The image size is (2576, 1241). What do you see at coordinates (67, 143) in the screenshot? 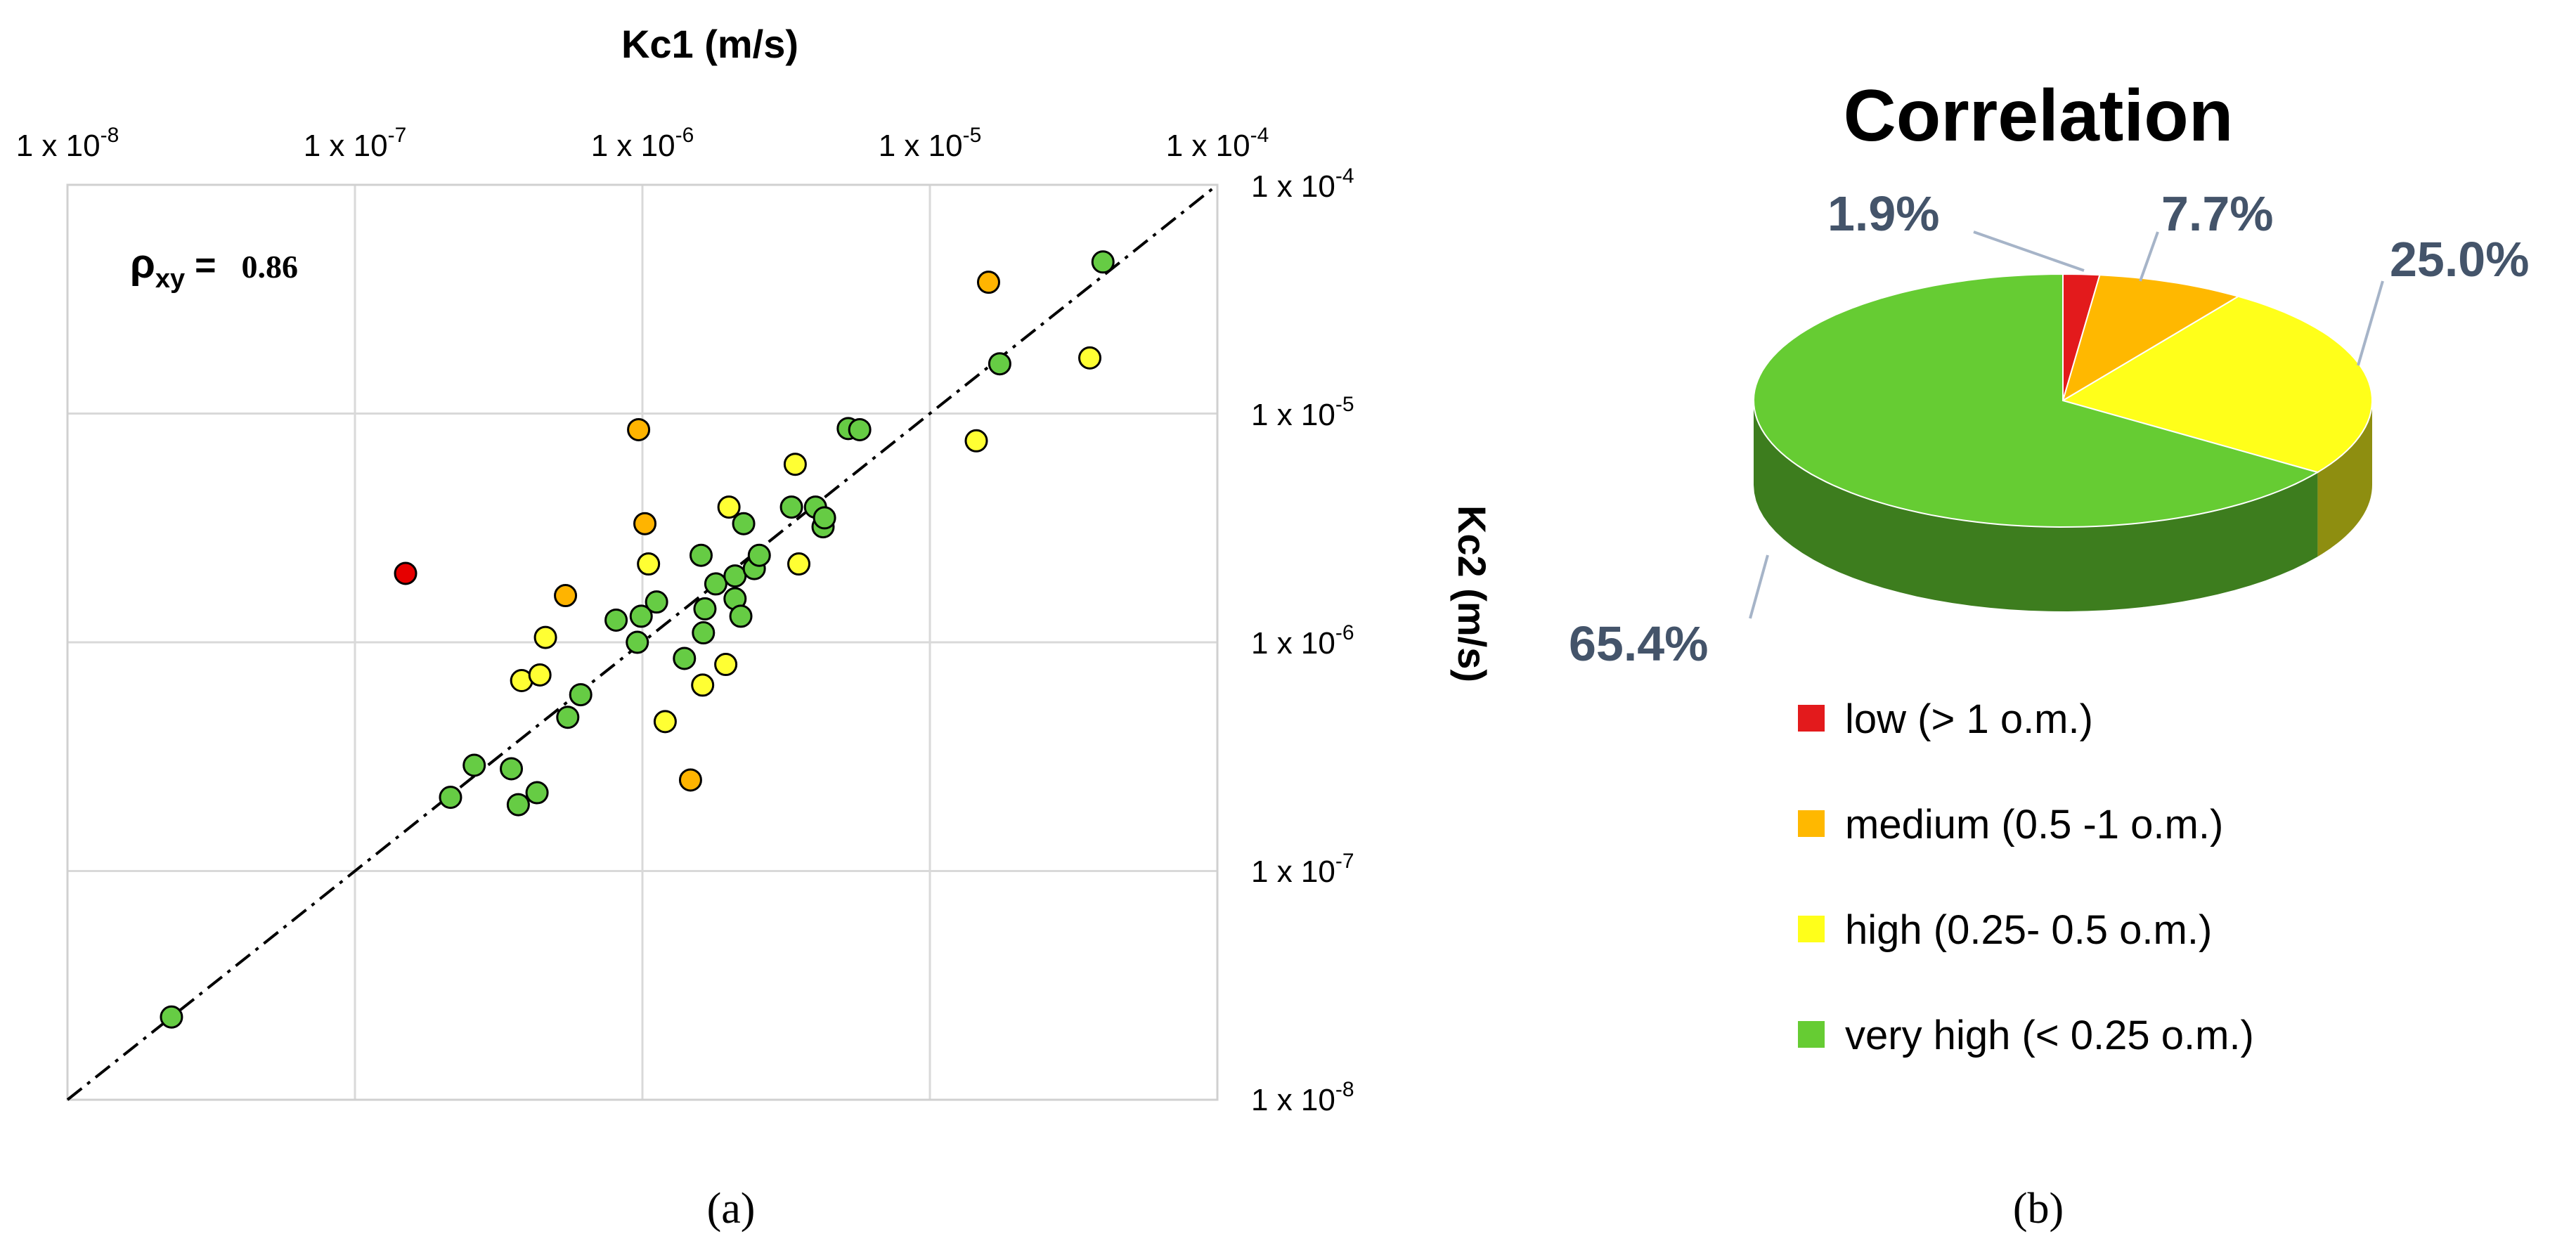
I see `x-tick-label: 1 x 10⁻⁸` at bounding box center [67, 143].